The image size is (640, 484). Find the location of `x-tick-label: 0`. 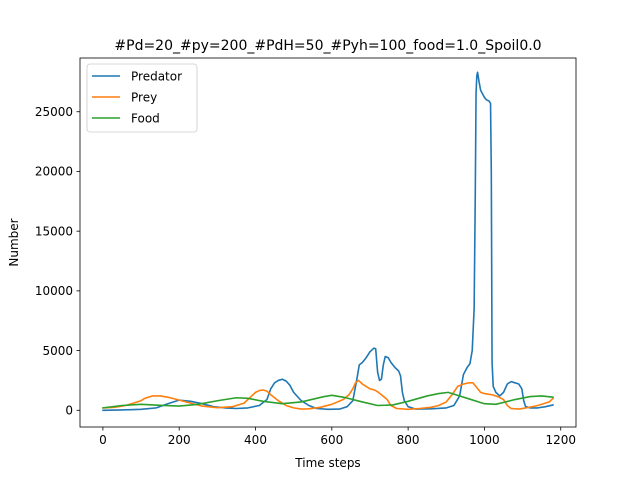

x-tick-label: 0 is located at coordinates (103, 440).